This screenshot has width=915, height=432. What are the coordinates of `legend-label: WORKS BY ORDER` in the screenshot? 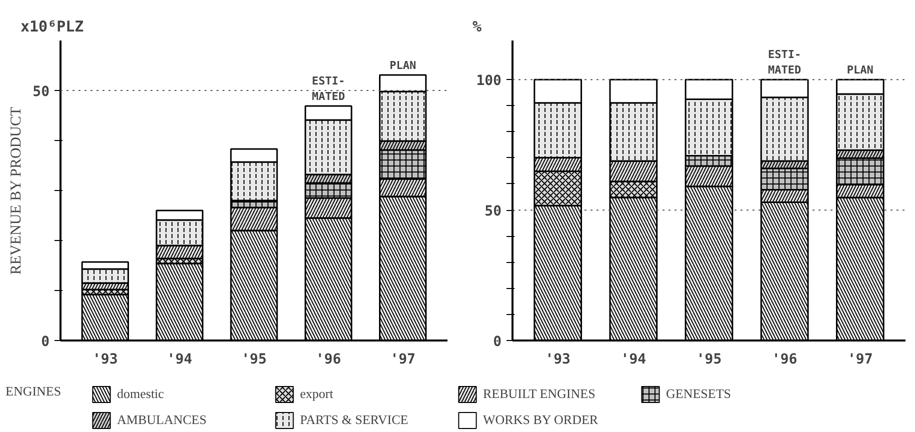 It's located at (541, 420).